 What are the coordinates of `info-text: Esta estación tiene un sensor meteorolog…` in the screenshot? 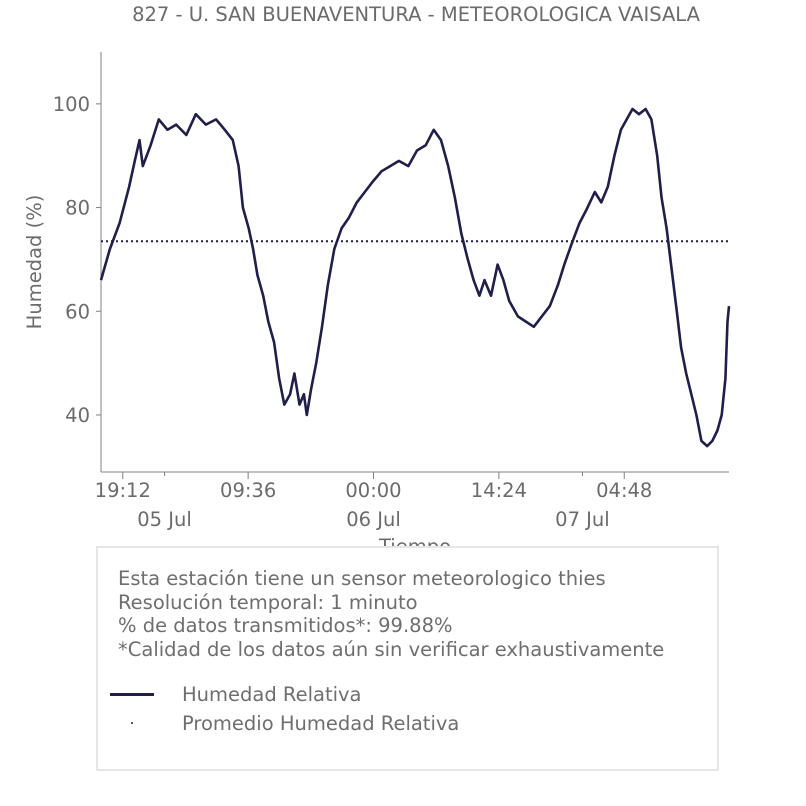 It's located at (391, 614).